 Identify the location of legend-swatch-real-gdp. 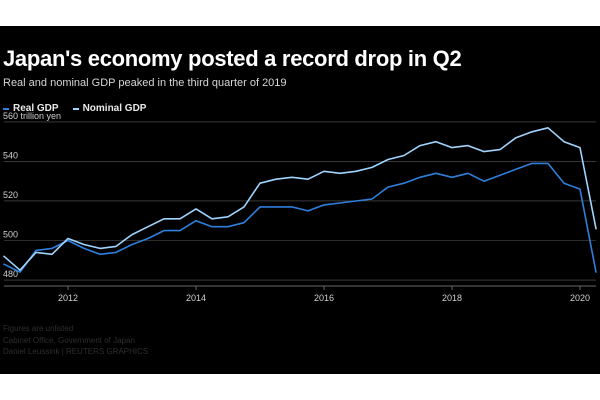
(6, 108).